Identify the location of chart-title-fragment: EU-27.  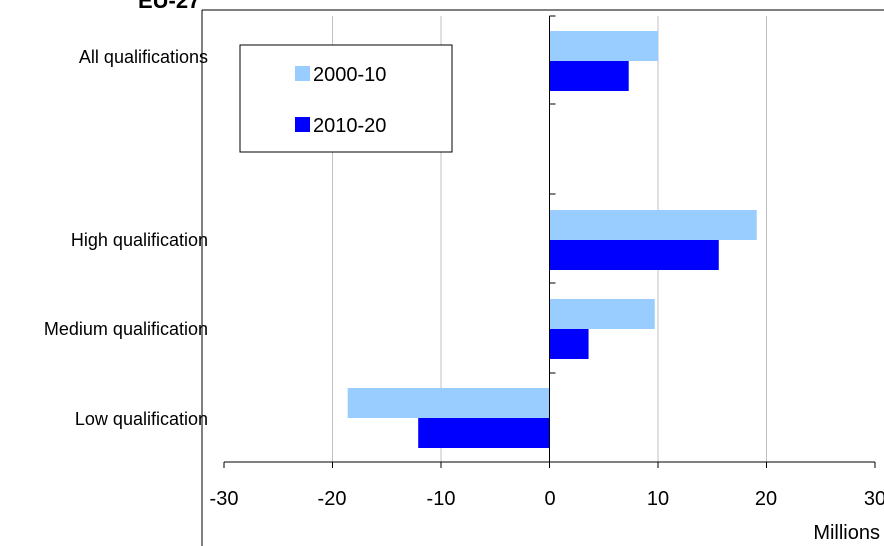
(169, 6).